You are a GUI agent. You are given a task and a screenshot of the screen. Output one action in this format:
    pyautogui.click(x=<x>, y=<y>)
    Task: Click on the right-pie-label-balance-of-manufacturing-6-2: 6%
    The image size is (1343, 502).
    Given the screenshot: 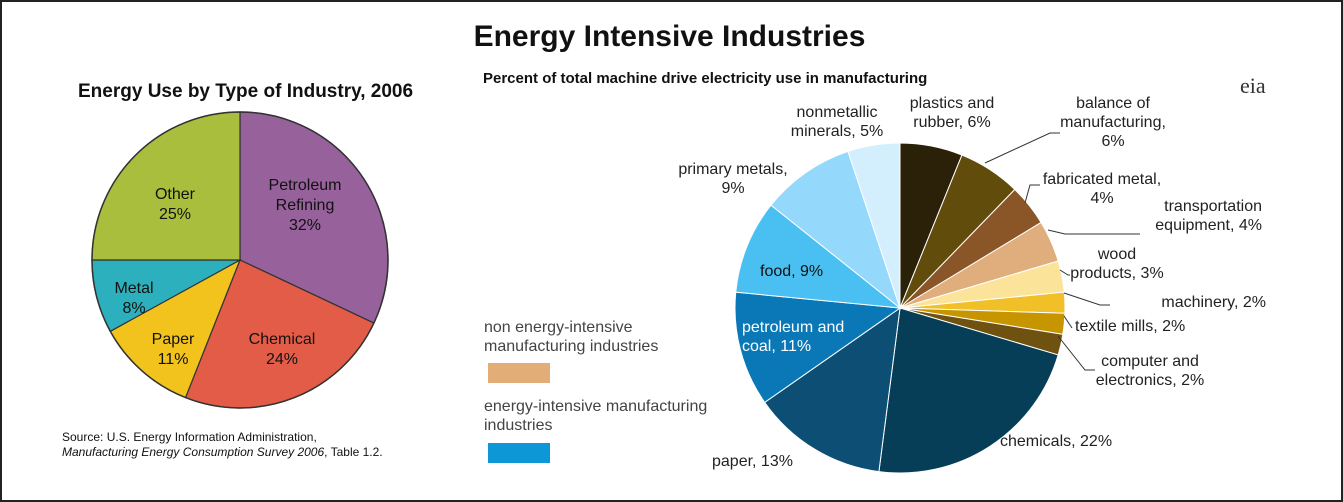 What is the action you would take?
    pyautogui.click(x=1112, y=141)
    